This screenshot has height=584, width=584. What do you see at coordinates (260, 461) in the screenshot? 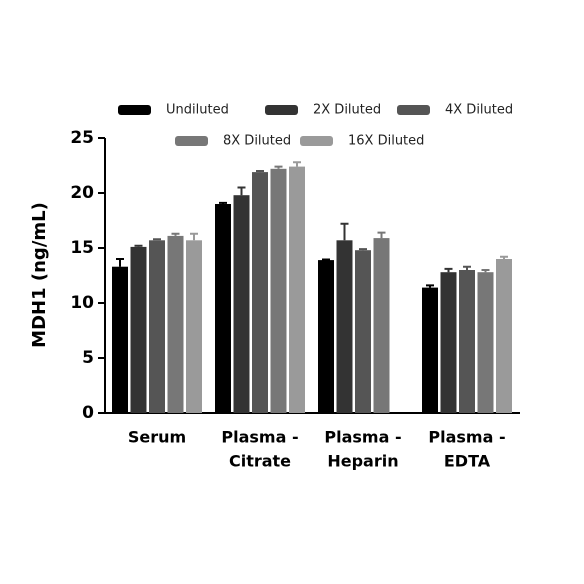
I see `x-tick-label: Citrate` at bounding box center [260, 461].